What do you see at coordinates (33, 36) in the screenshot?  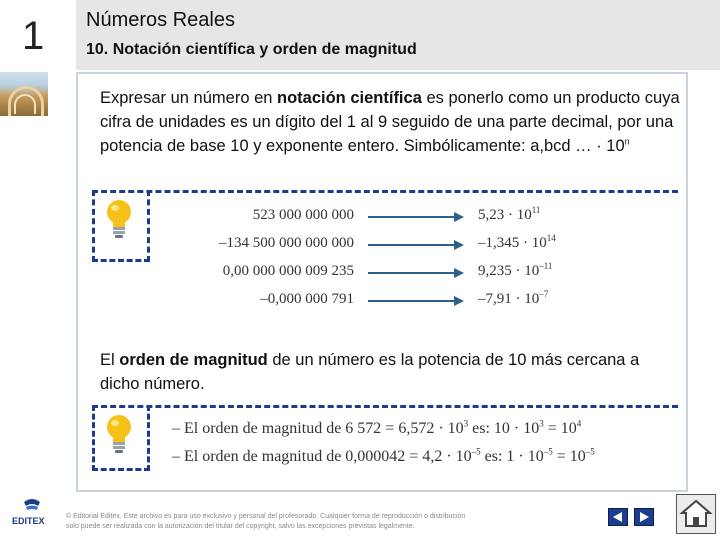 I see `chapter-number: 1` at bounding box center [33, 36].